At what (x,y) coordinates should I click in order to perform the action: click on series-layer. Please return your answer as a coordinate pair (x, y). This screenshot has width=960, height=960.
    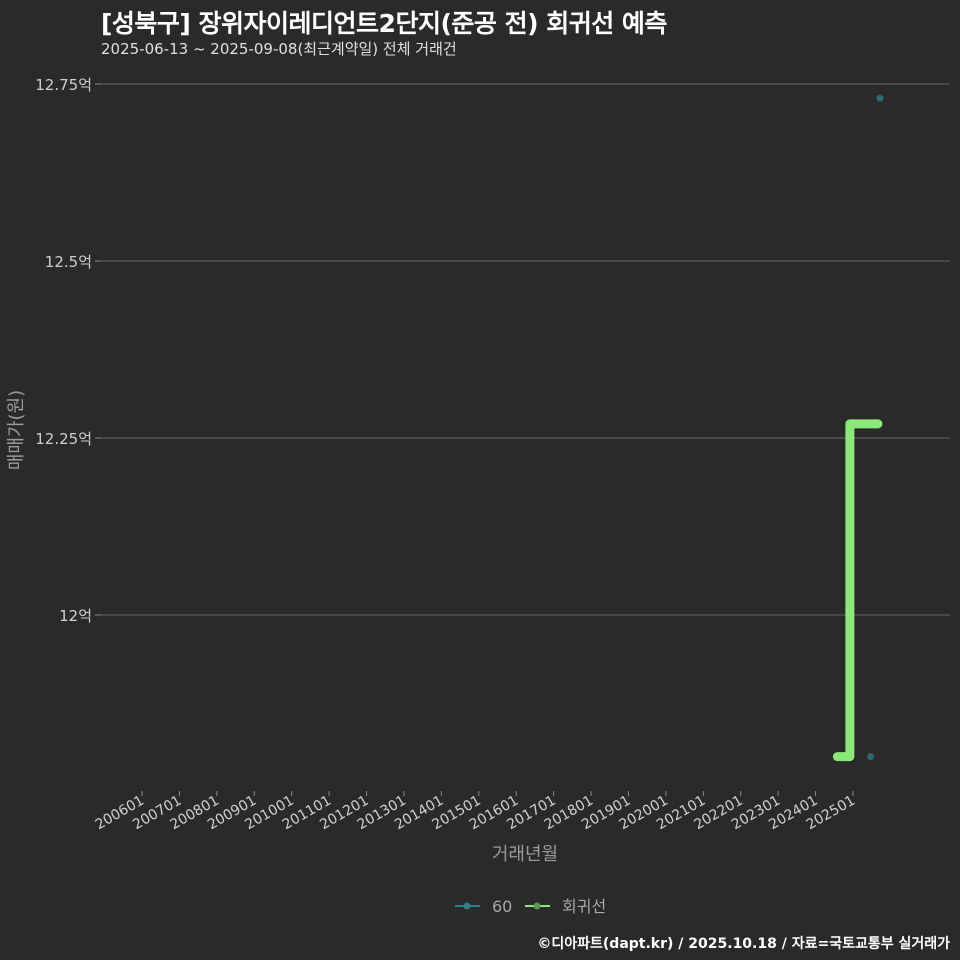
    Looking at the image, I should click on (858, 428).